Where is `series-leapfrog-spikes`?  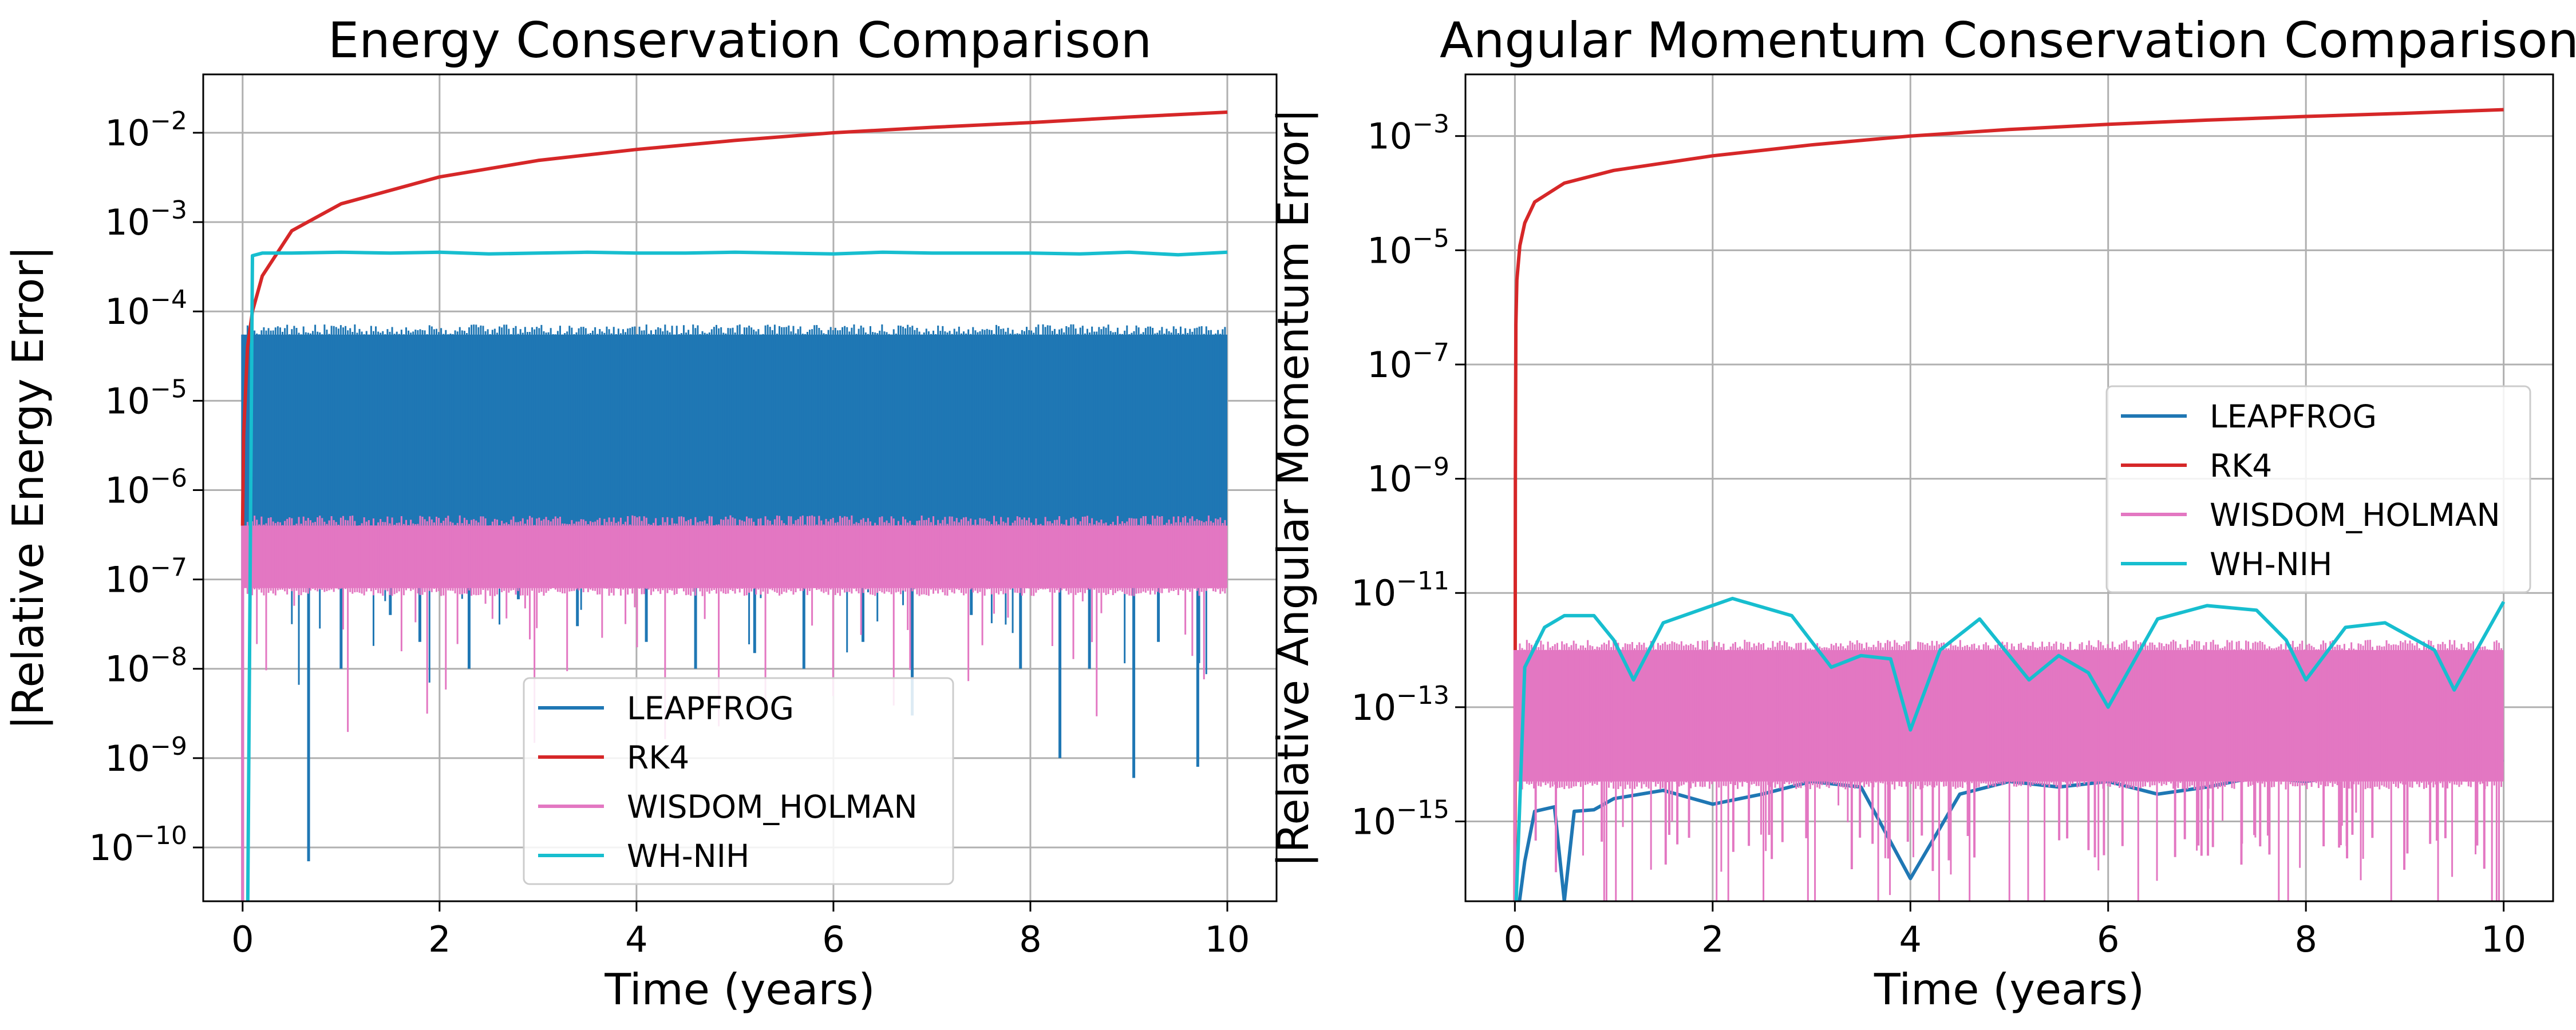
series-leapfrog-spikes is located at coordinates (736, 504).